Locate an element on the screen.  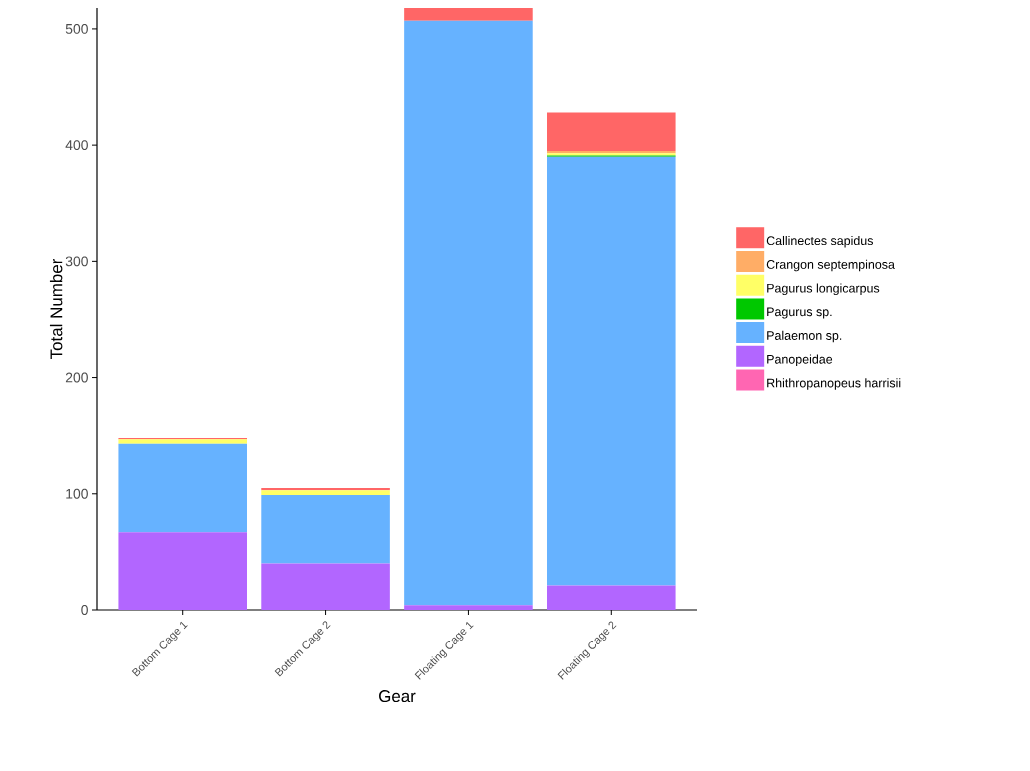
legend-label: Panopeidae is located at coordinates (800, 360).